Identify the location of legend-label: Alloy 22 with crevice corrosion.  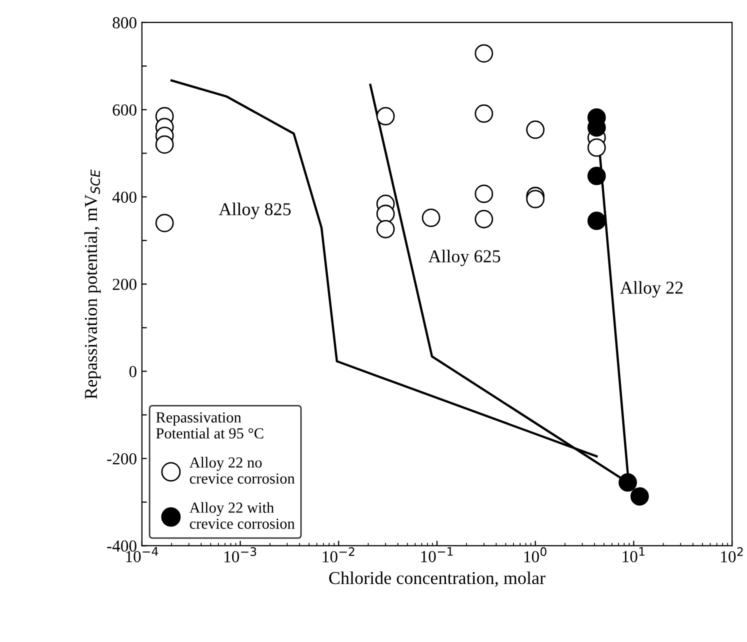
(242, 515).